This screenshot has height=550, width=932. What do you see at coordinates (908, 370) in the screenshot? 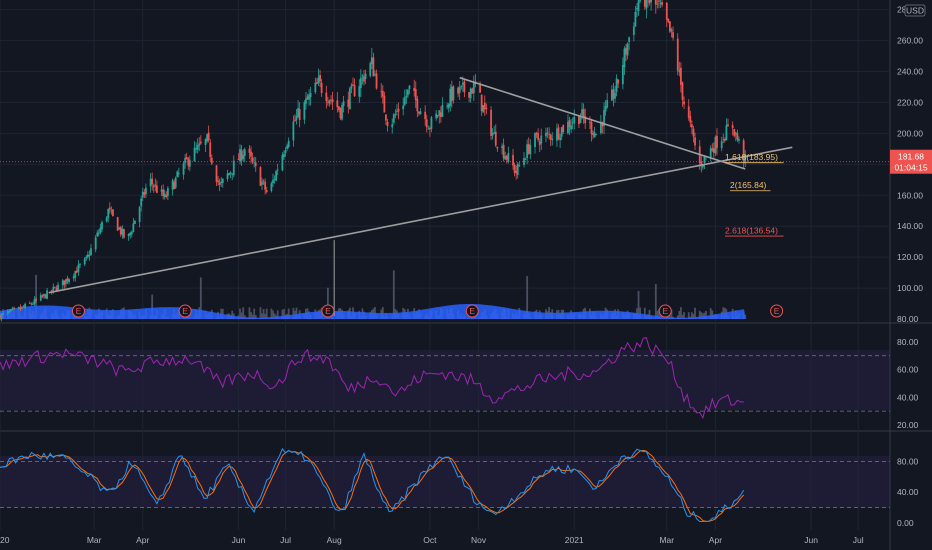
I see `oscillator-tick-label: 60.00` at bounding box center [908, 370].